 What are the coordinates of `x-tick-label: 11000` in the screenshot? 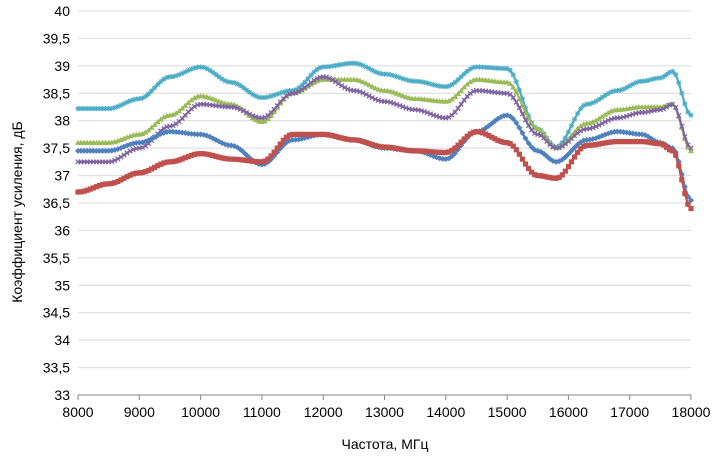 It's located at (262, 412).